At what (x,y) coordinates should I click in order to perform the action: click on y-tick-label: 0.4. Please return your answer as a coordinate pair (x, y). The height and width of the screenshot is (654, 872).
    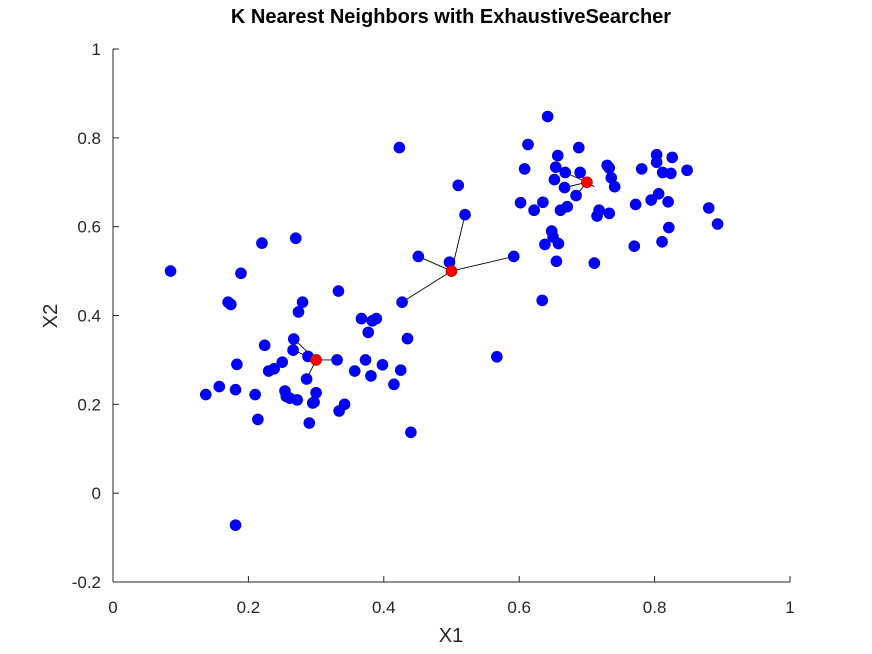
    Looking at the image, I should click on (89, 316).